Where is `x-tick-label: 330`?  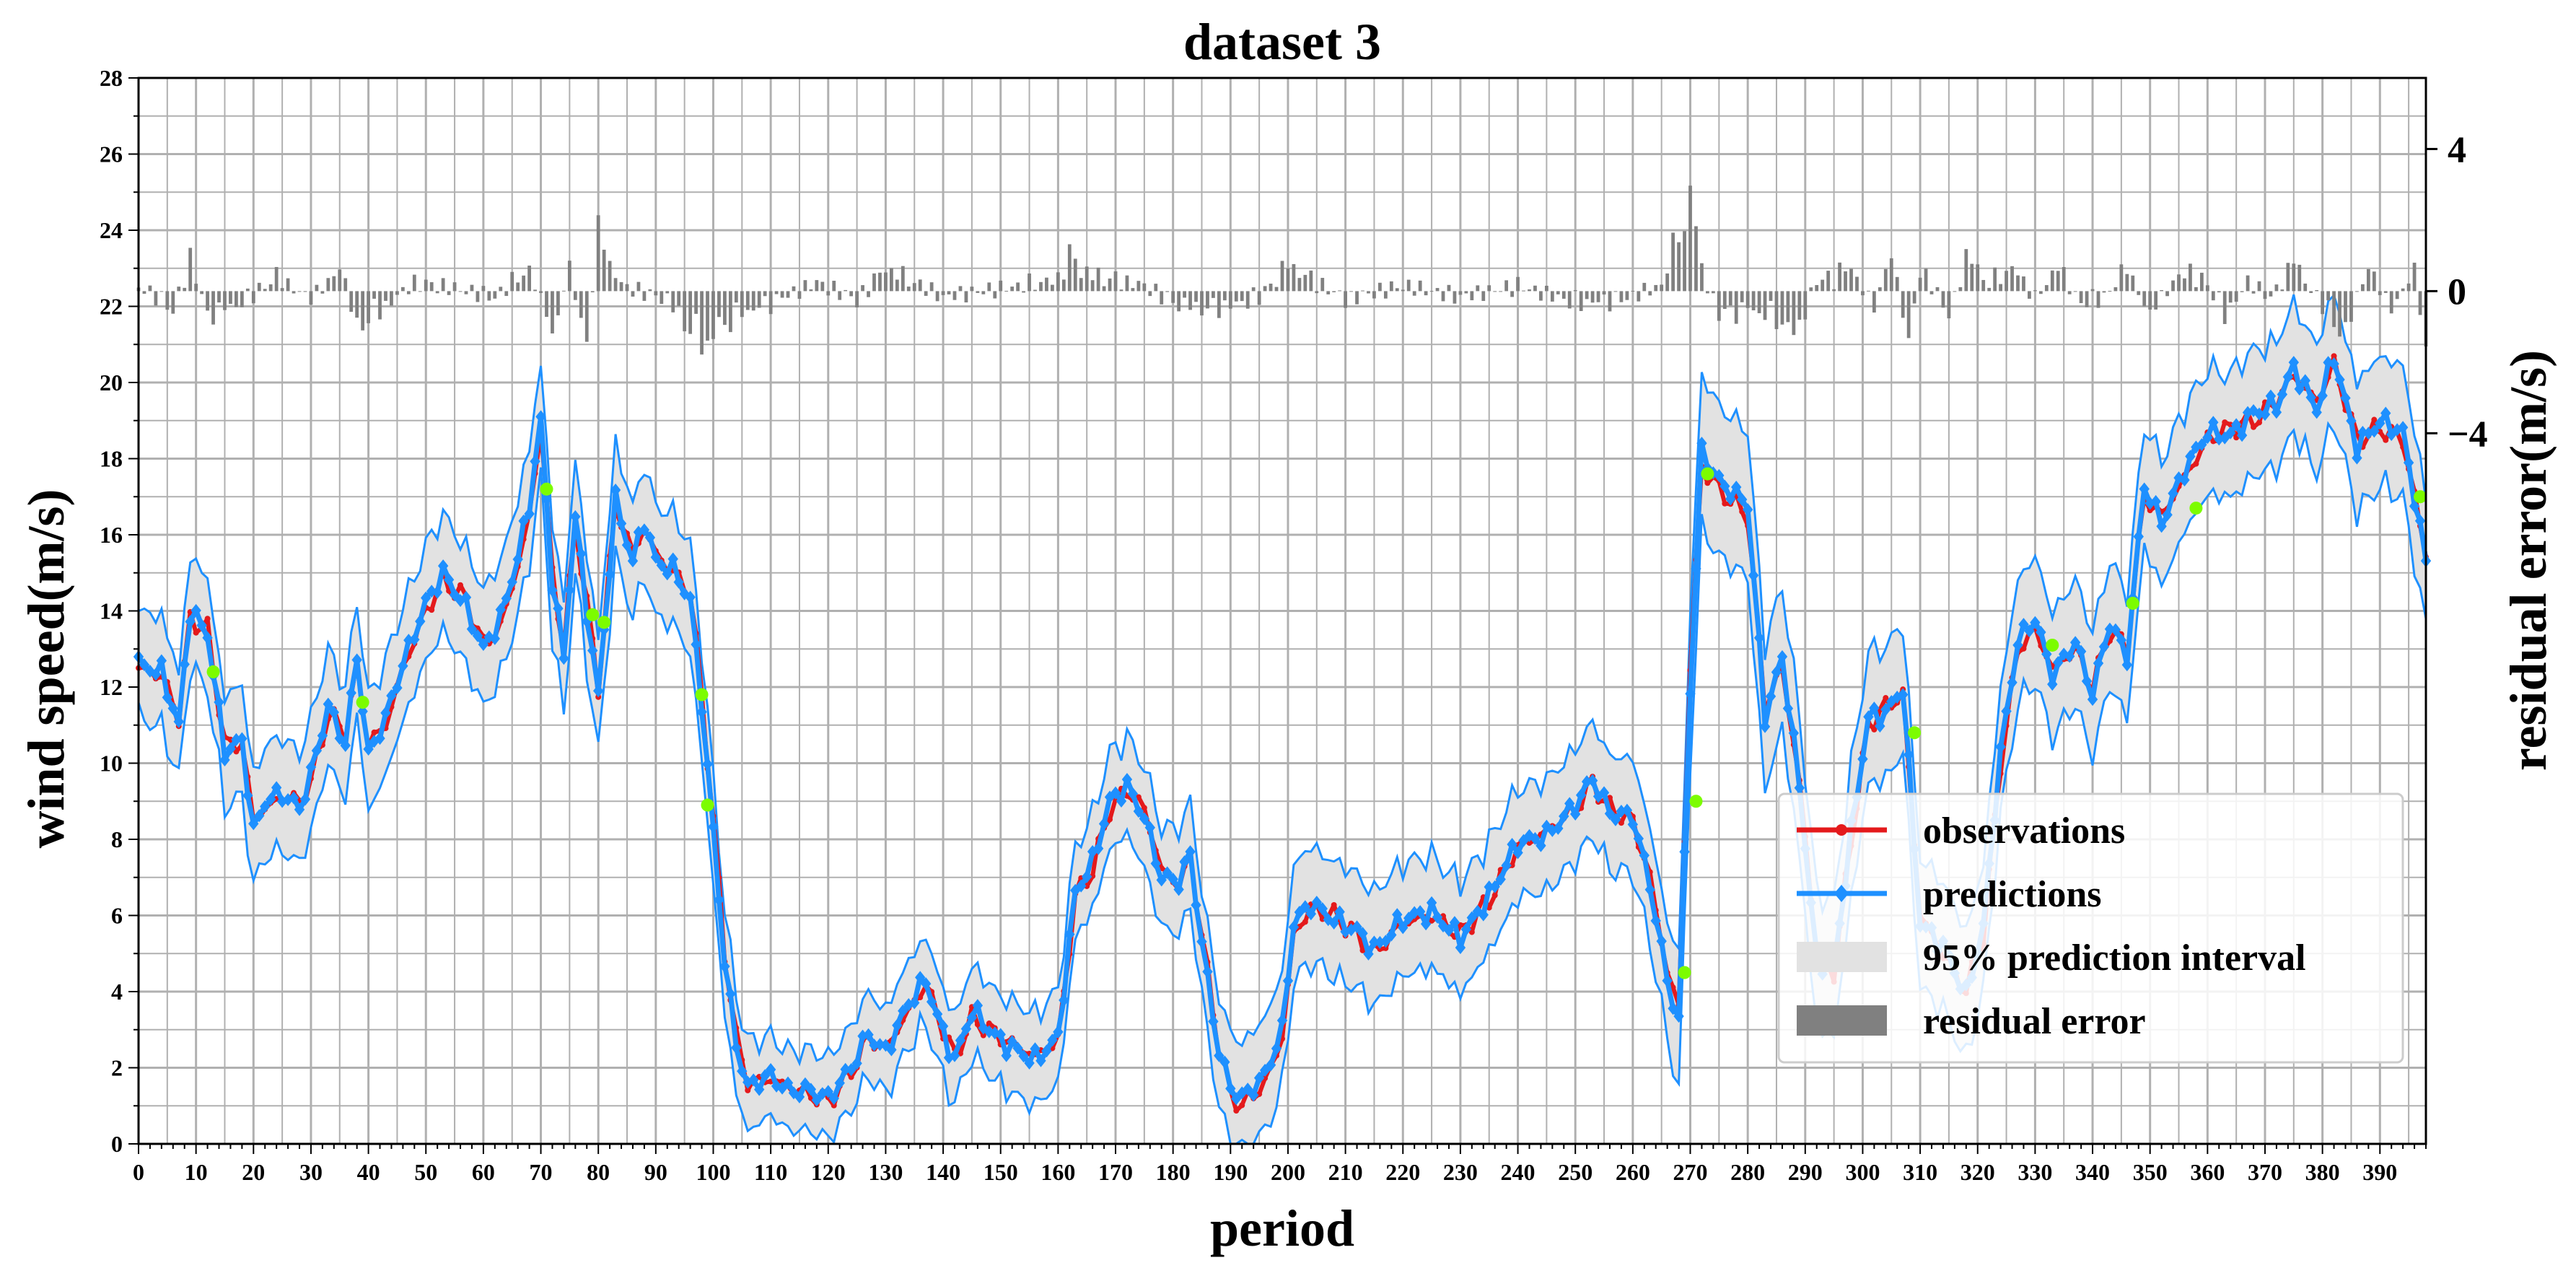 x-tick-label: 330 is located at coordinates (2035, 1172).